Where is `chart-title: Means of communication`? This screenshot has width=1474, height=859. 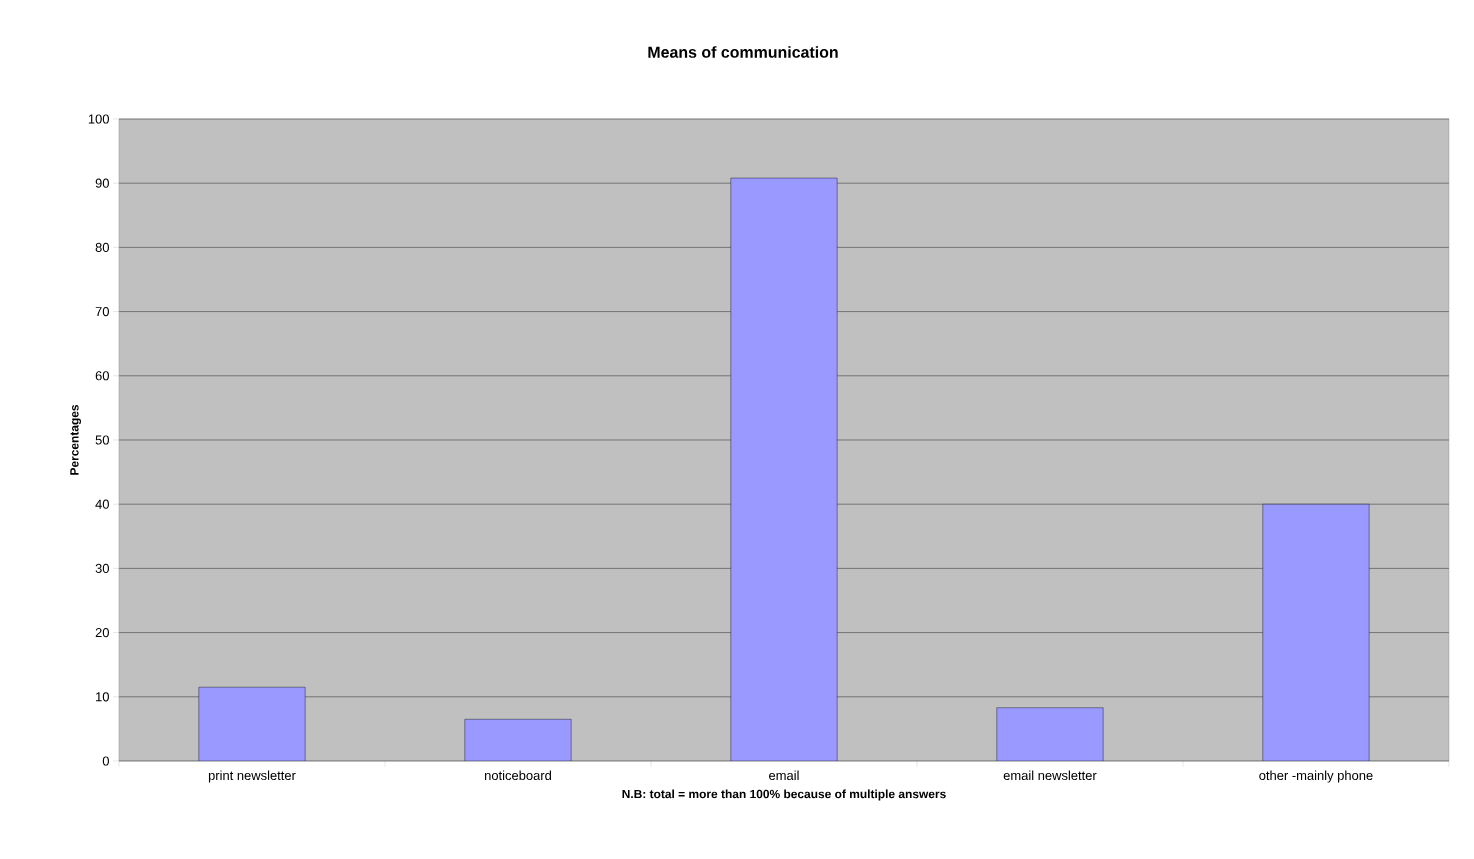
chart-title: Means of communication is located at coordinates (743, 52).